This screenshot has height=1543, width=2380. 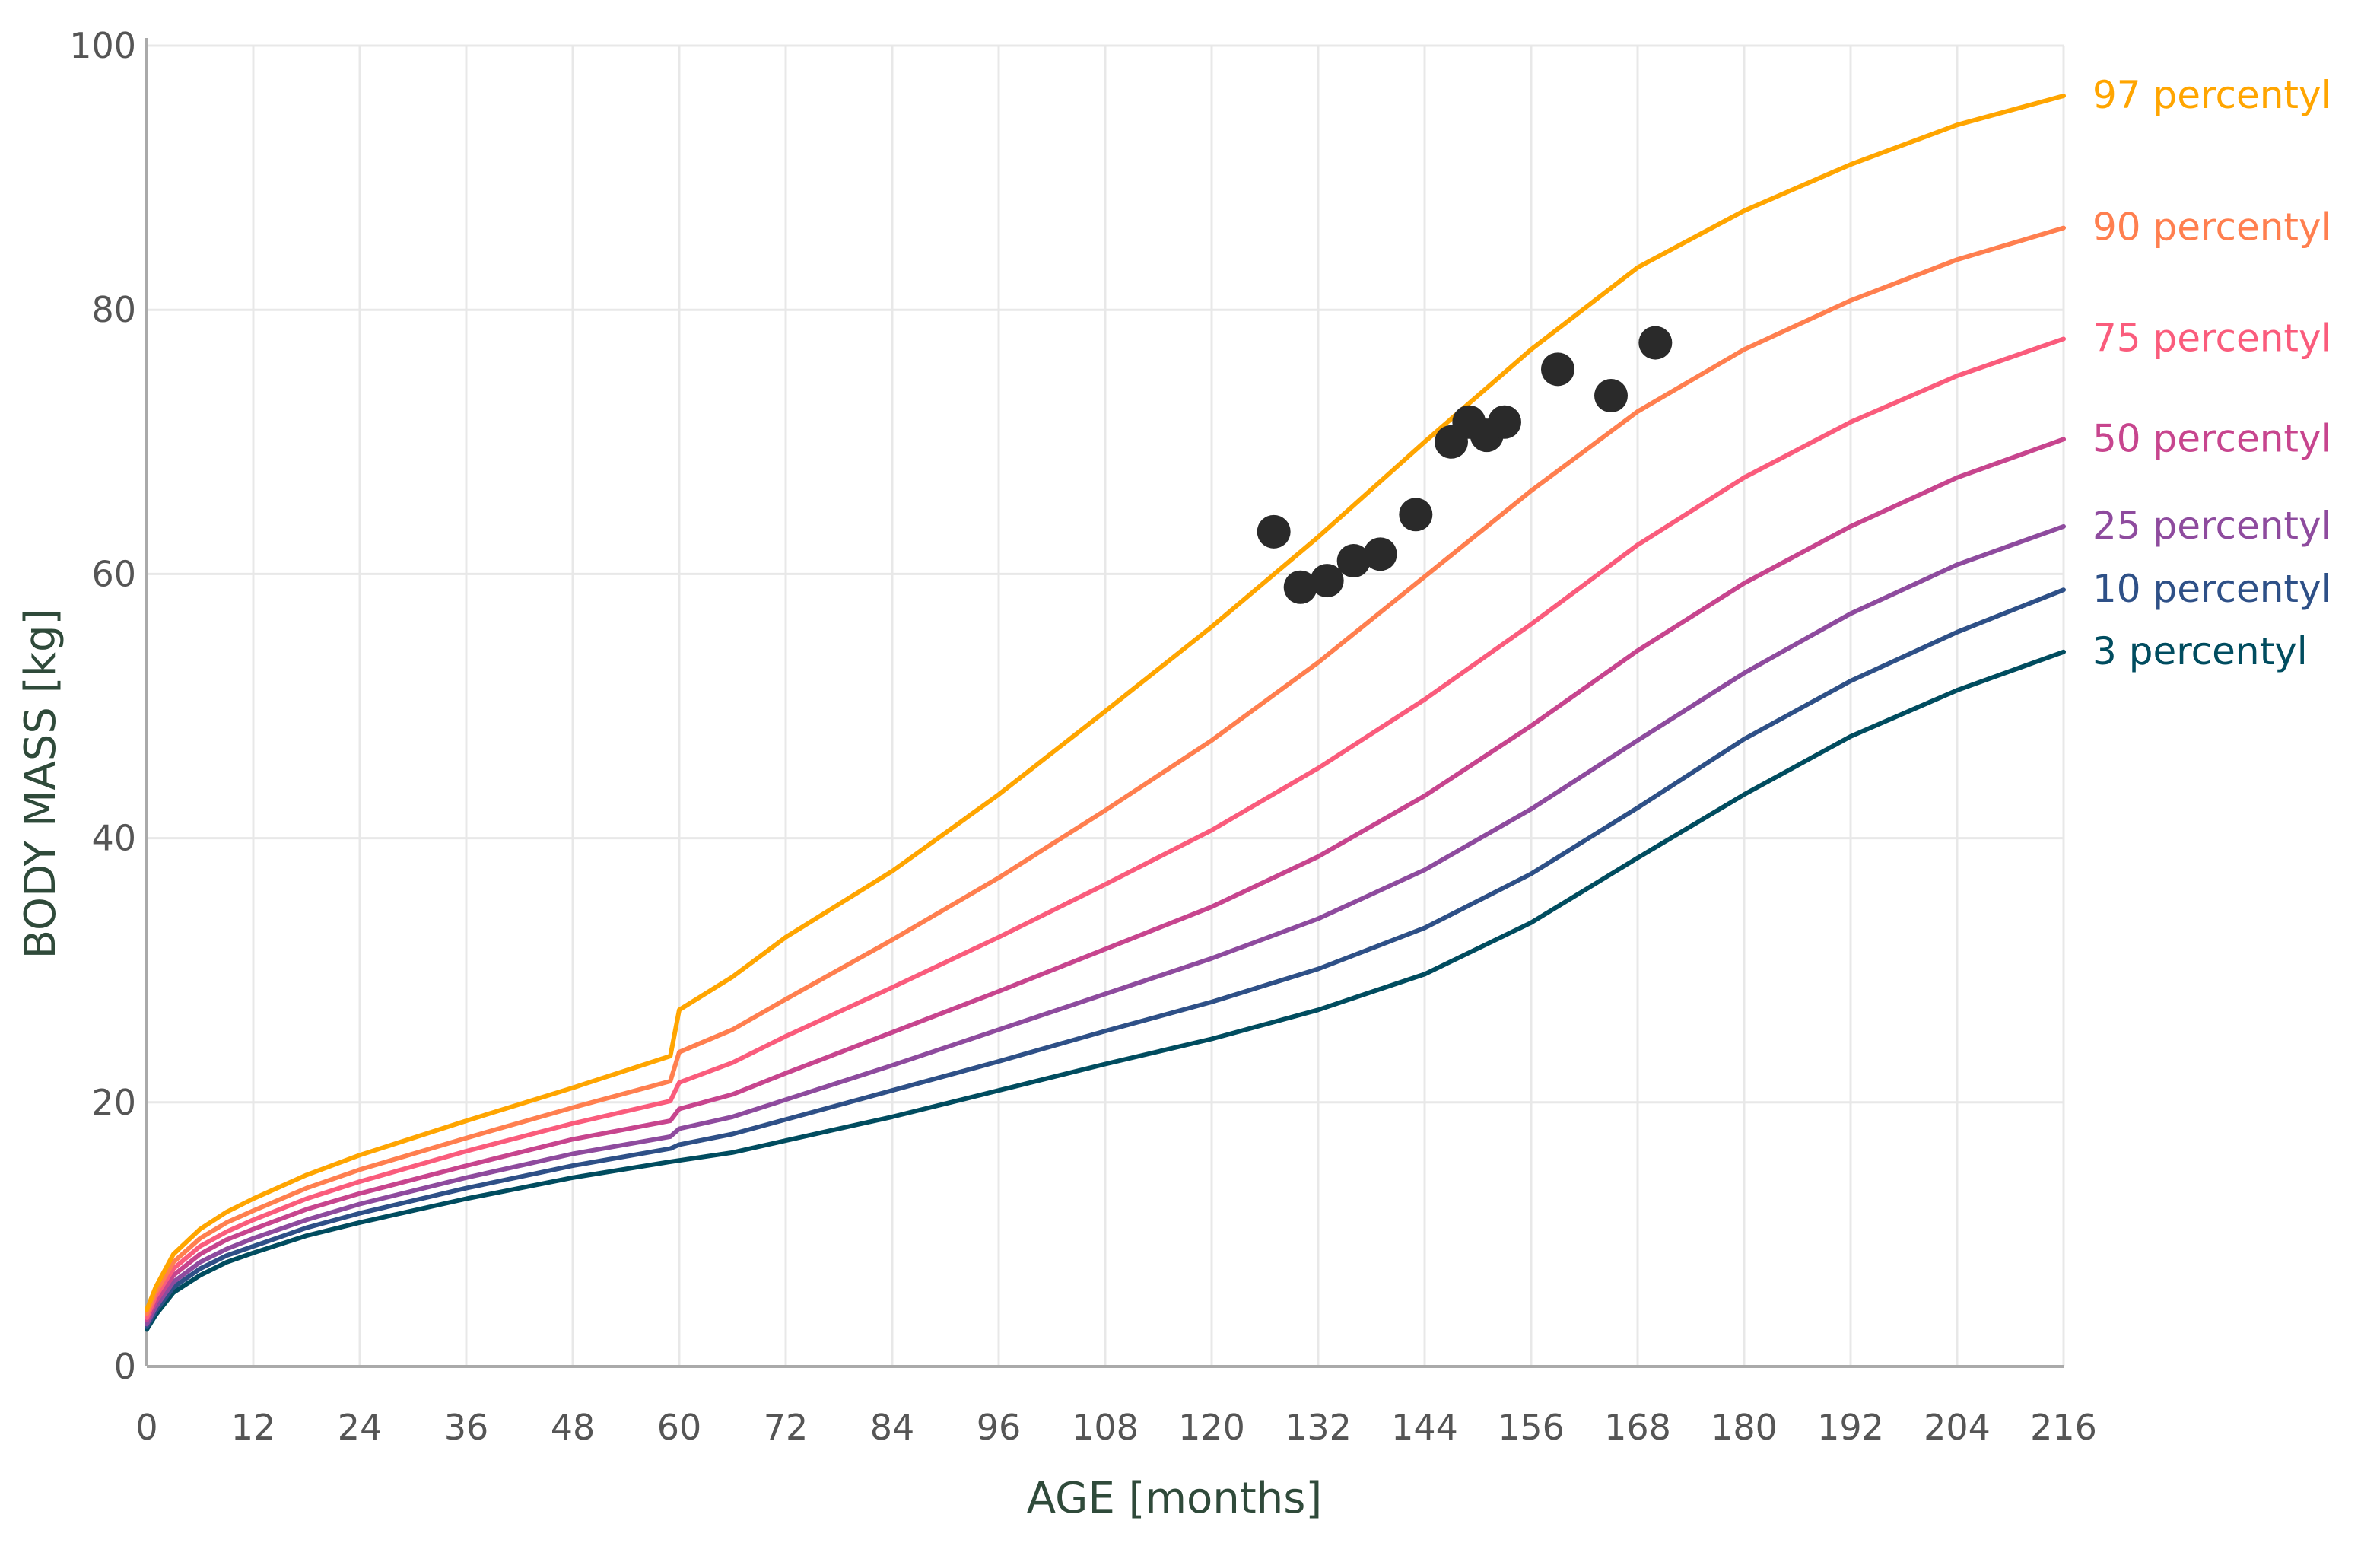 I want to click on series-label-75-percentyl: 75 percentyl, so click(x=2212, y=338).